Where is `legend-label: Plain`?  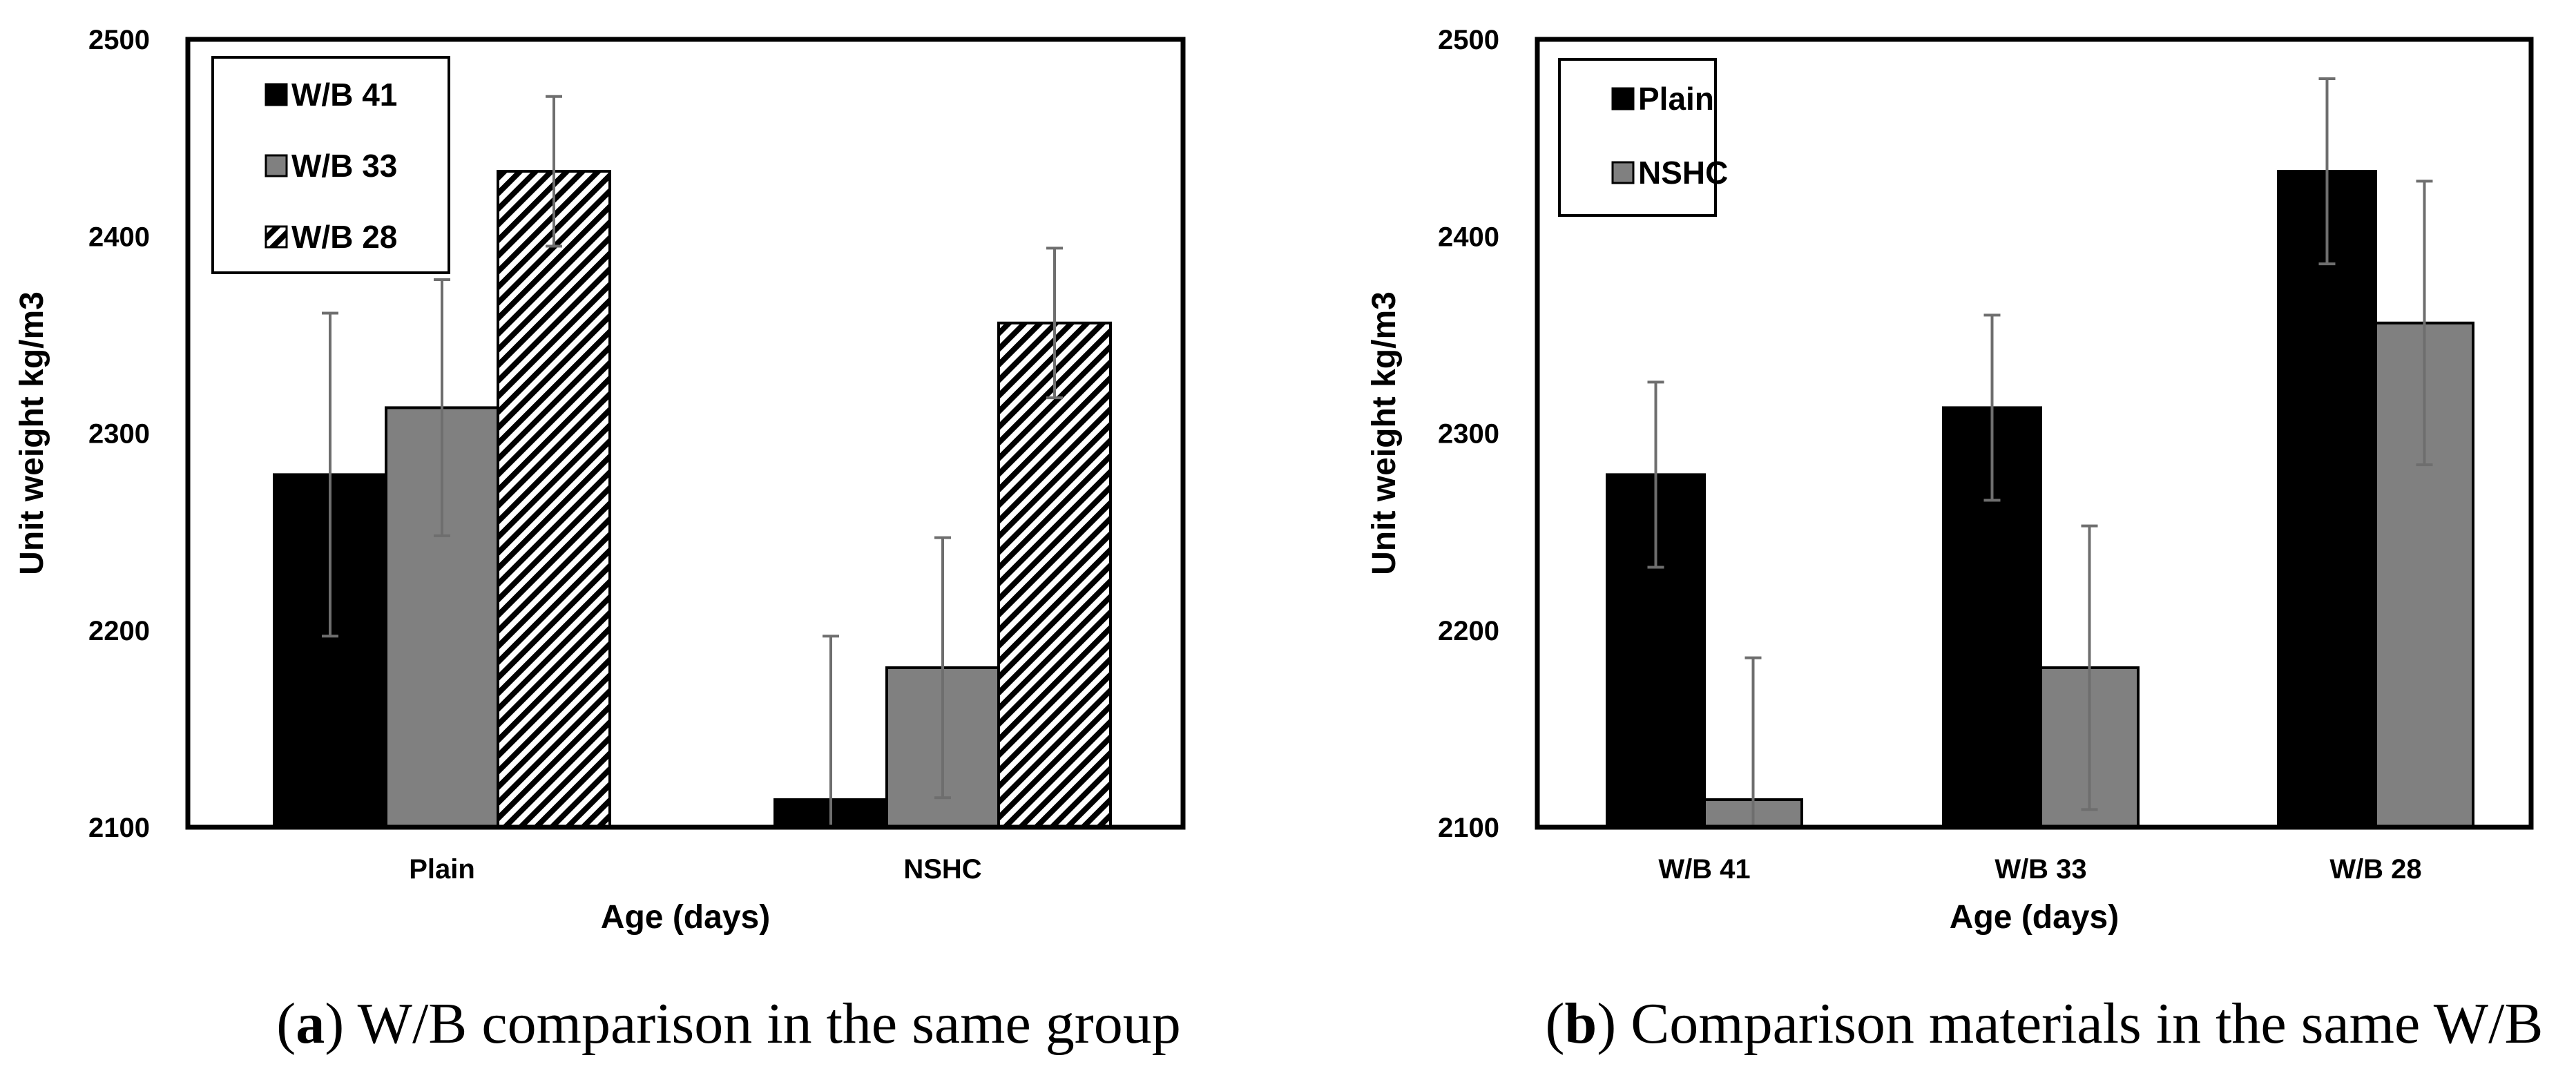 legend-label: Plain is located at coordinates (1676, 99).